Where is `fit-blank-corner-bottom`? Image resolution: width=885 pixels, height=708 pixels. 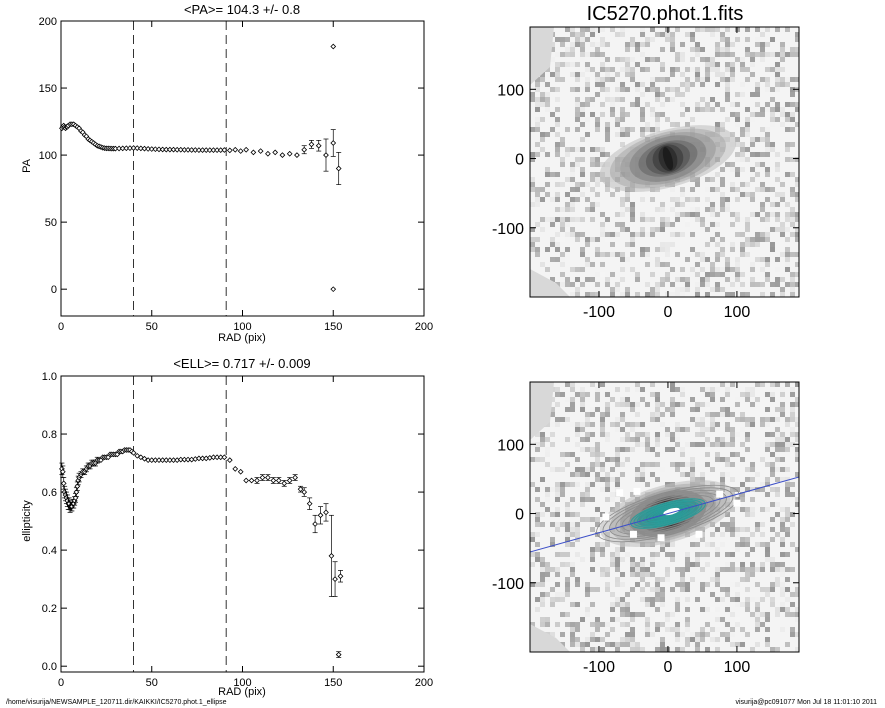 fit-blank-corner-bottom is located at coordinates (550, 638).